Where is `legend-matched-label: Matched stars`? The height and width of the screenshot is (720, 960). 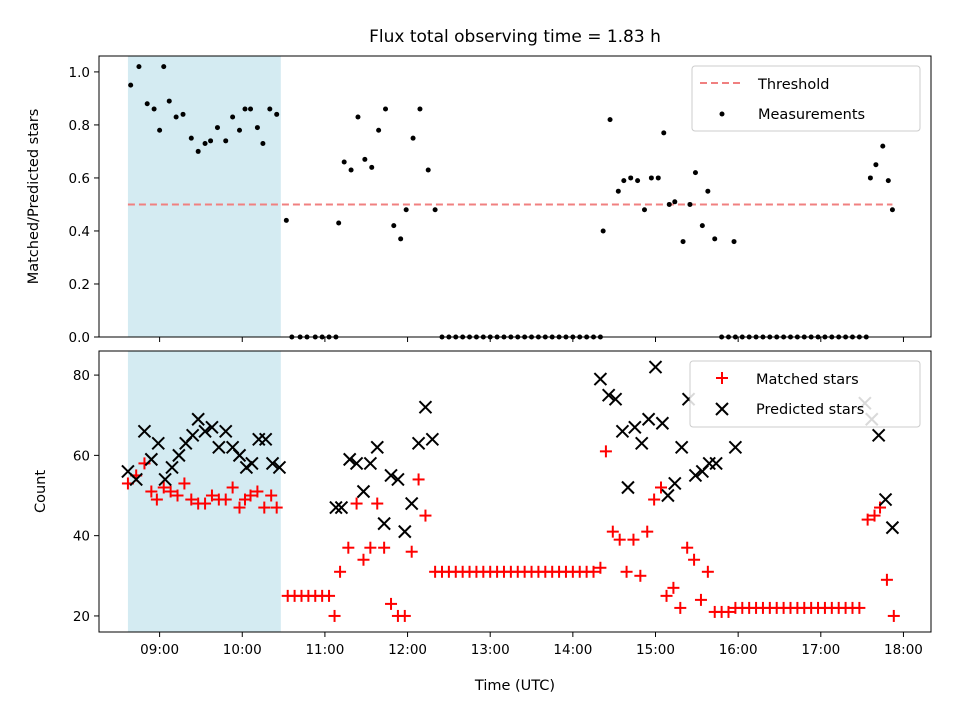 legend-matched-label: Matched stars is located at coordinates (807, 380).